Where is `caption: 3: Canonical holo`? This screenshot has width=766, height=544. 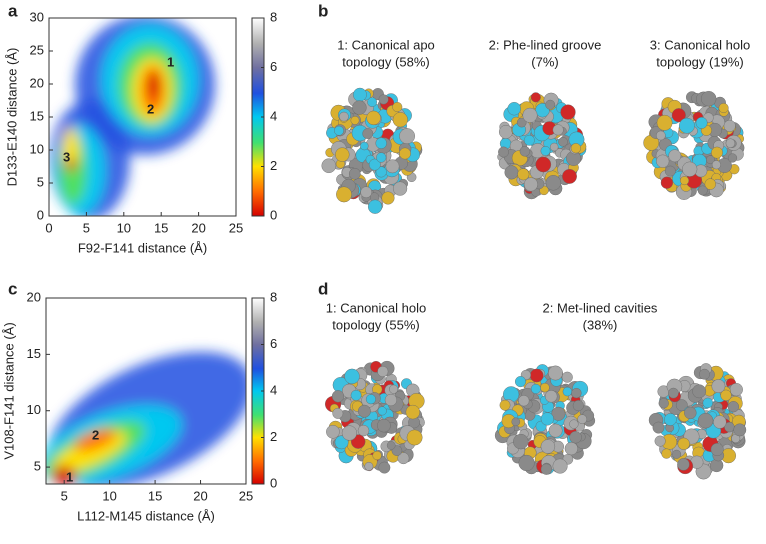
caption: 3: Canonical holo is located at coordinates (700, 44).